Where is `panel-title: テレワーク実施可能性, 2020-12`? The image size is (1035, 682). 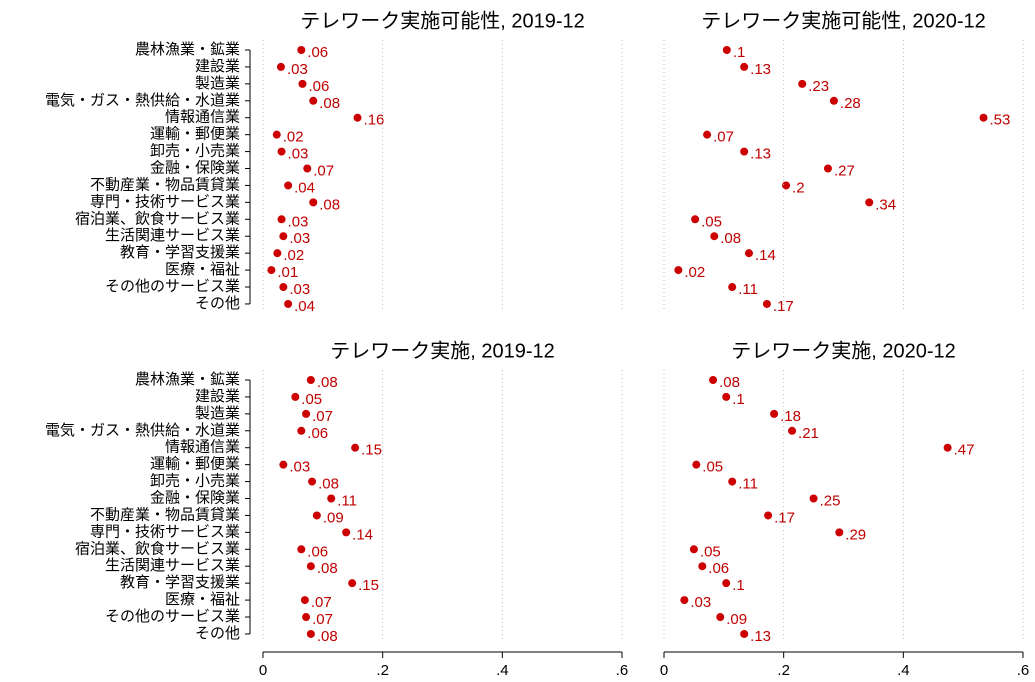
panel-title: テレワーク実施可能性, 2020-12 is located at coordinates (843, 20).